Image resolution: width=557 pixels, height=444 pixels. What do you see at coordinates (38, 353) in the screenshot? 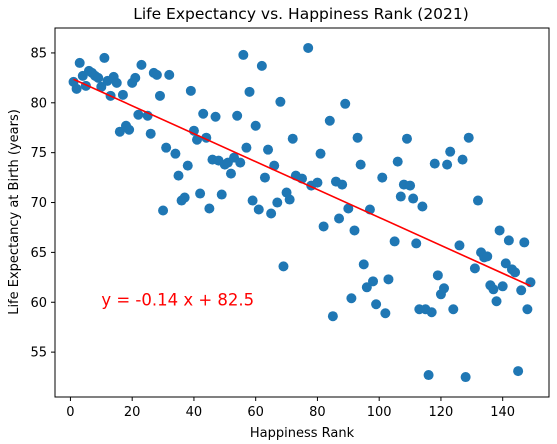
I see `y-tick-label: 55` at bounding box center [38, 353].